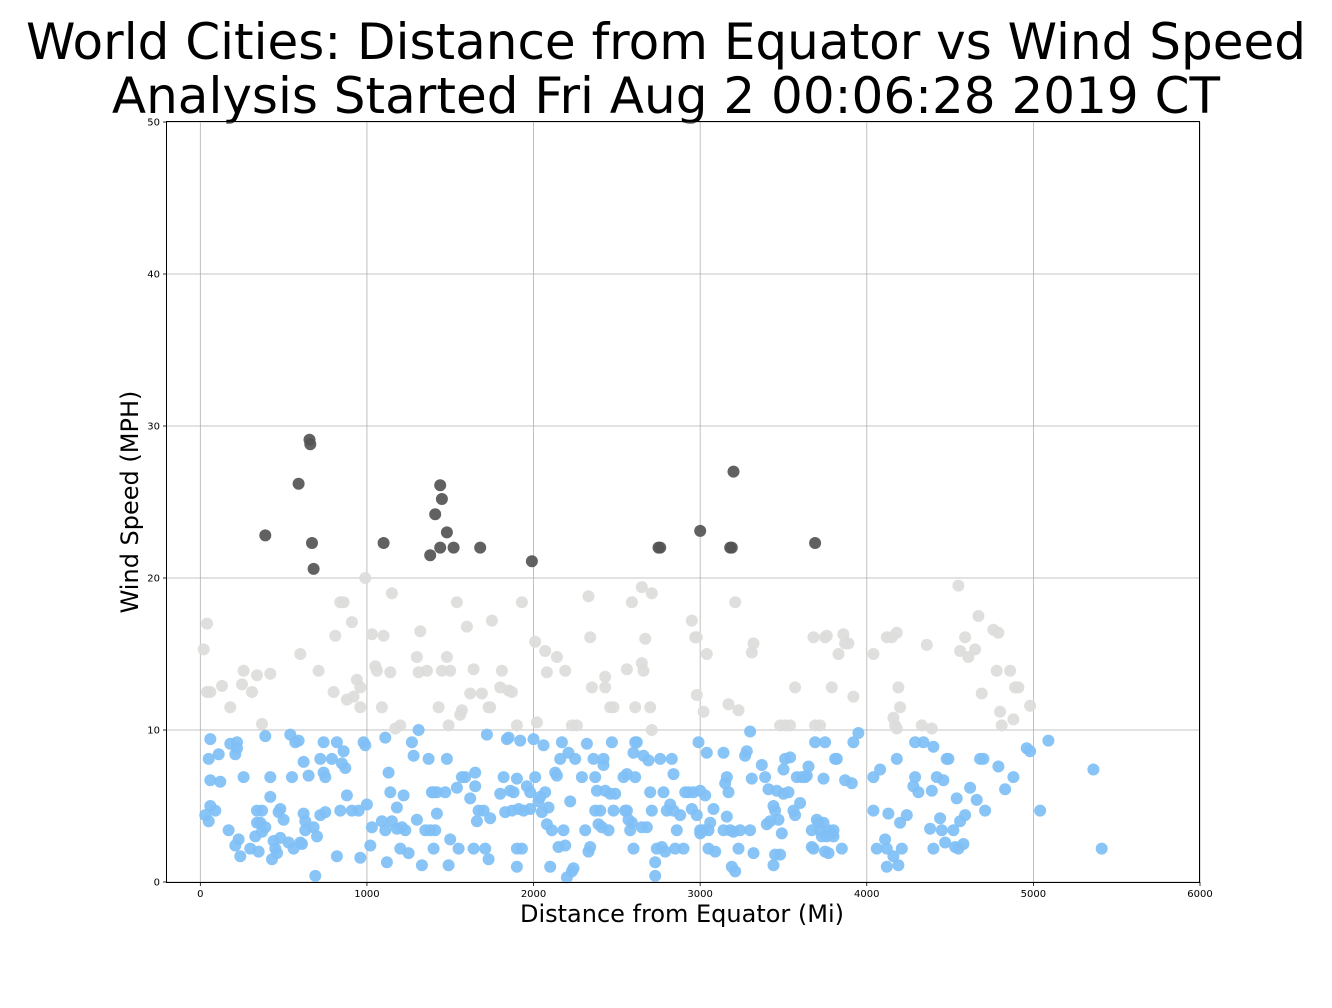 Image resolution: width=1332 pixels, height=1008 pixels. Describe the element at coordinates (699, 894) in the screenshot. I see `x-tick-label: 3000` at that location.